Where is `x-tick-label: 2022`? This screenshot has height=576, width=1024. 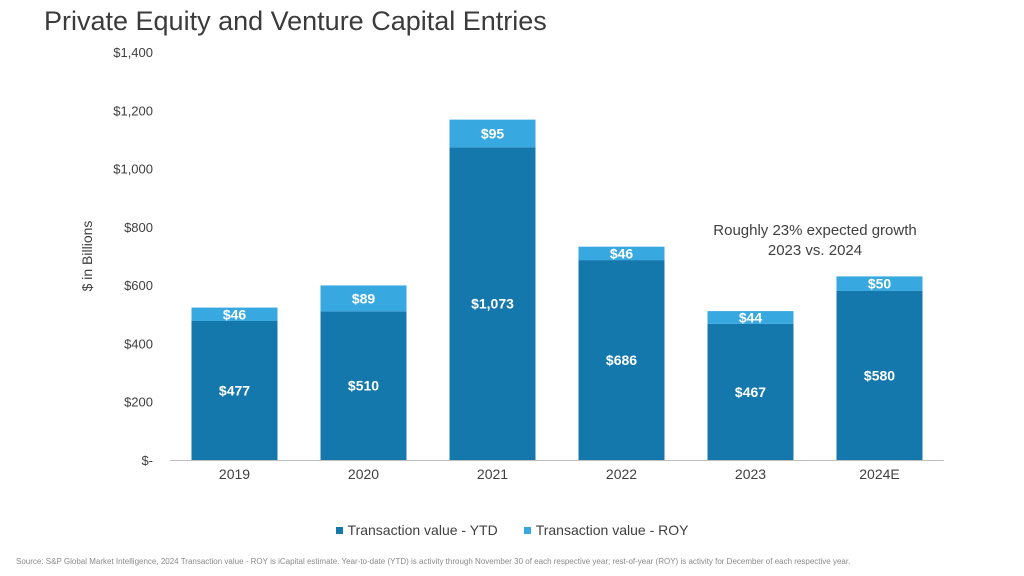
x-tick-label: 2022 is located at coordinates (621, 474).